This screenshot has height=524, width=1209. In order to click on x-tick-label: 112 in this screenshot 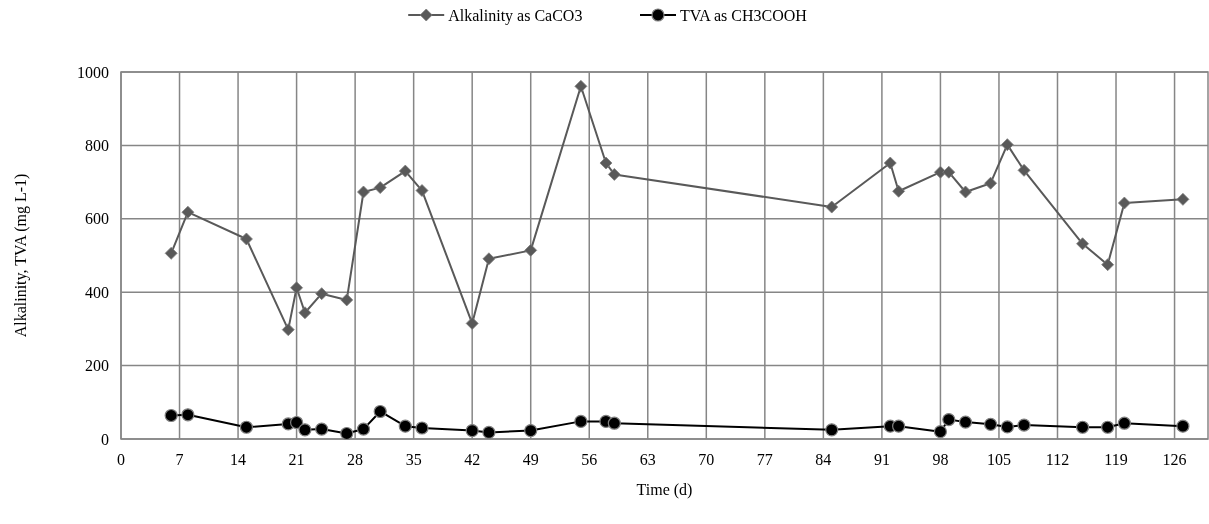, I will do `click(1057, 459)`.